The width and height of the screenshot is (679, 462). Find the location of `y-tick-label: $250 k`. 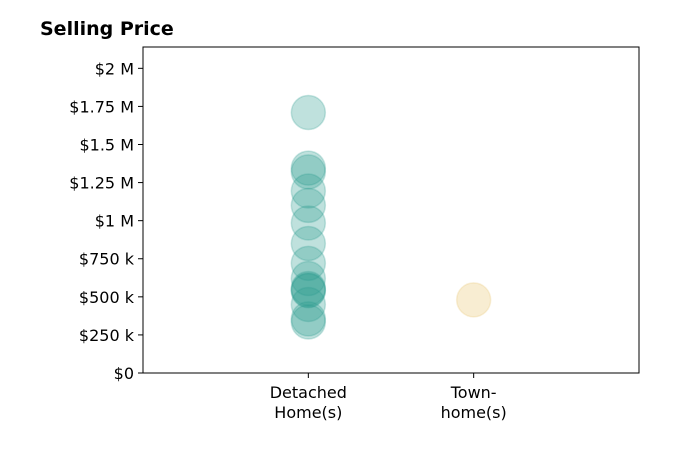

y-tick-label: $250 k is located at coordinates (107, 335).